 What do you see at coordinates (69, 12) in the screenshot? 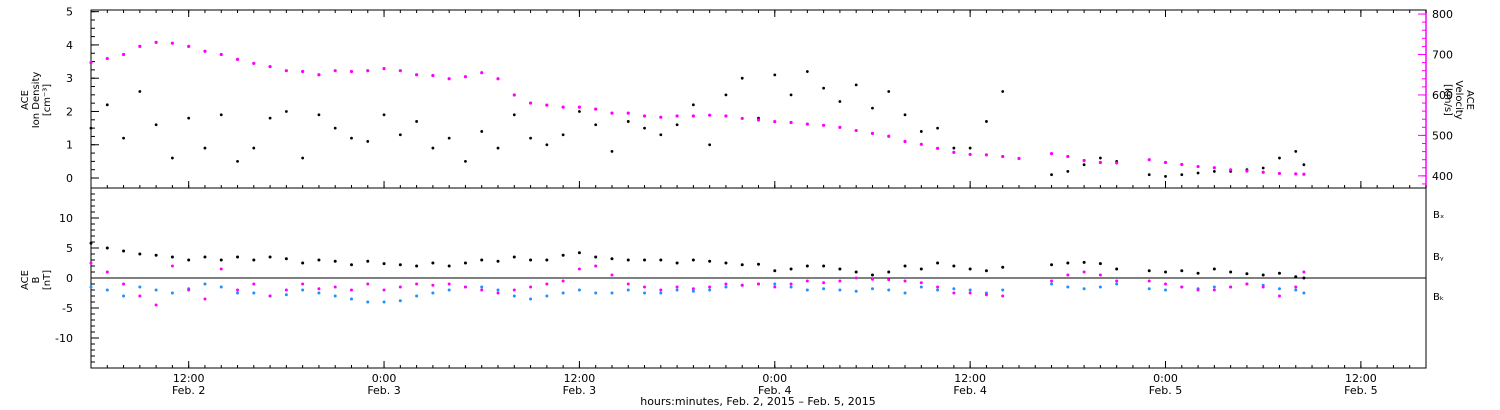
I see `density-tick-label: 5` at bounding box center [69, 12].